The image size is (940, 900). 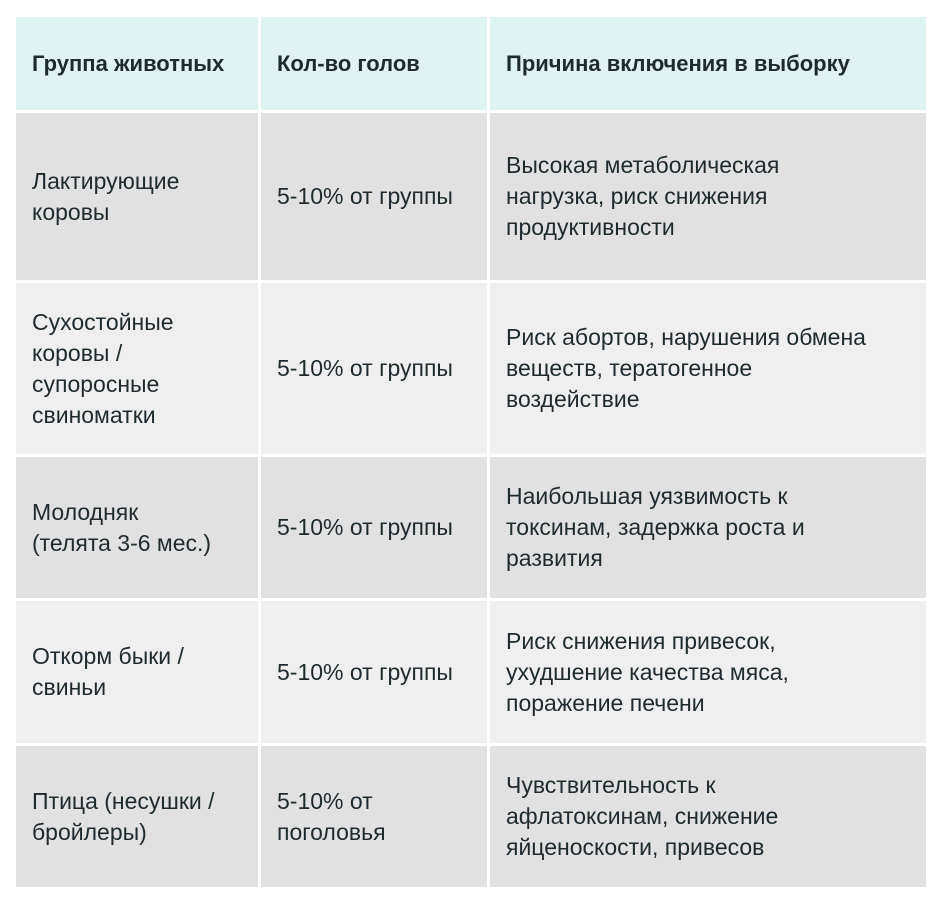 I want to click on row-3-group-cell: Молодняк (телята 3-6 мес.), so click(x=137, y=527).